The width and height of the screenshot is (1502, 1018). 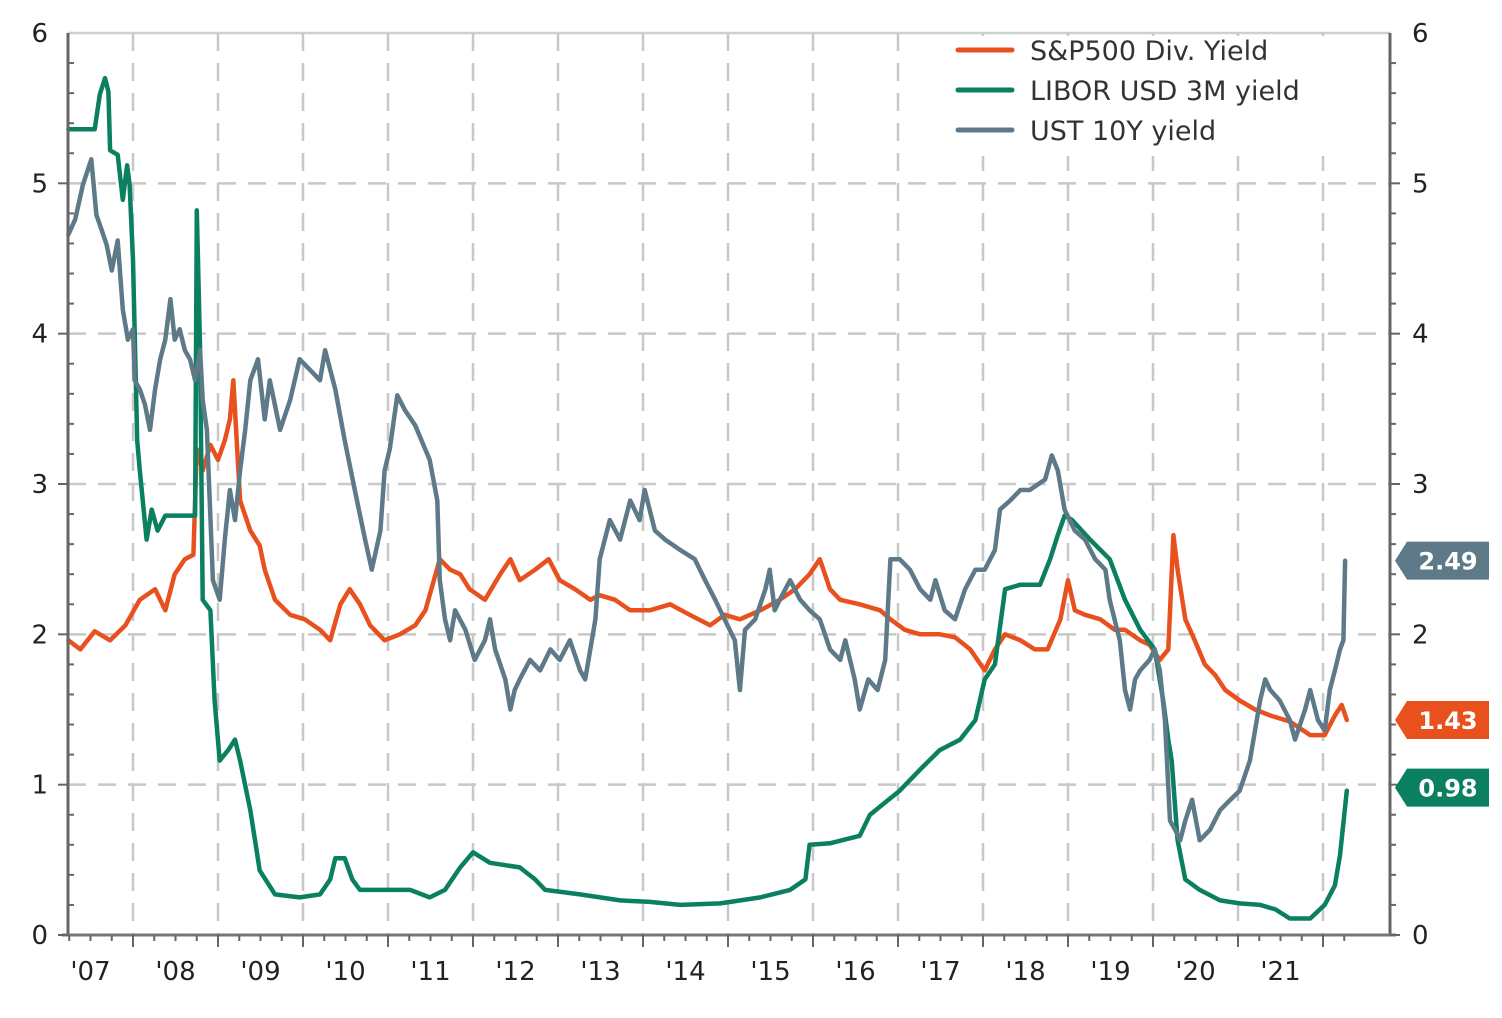 I want to click on x-tick-label: '11, so click(x=430, y=972).